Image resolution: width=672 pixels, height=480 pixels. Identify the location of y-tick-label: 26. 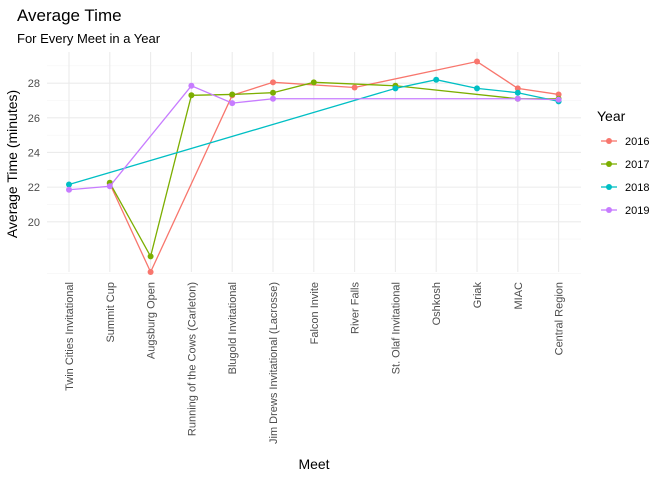
(34, 119).